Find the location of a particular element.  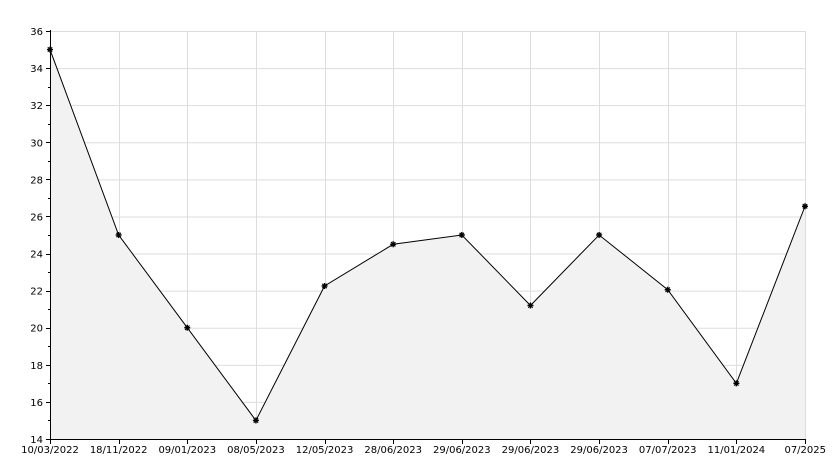

y-tick-label: 18 is located at coordinates (36, 366).